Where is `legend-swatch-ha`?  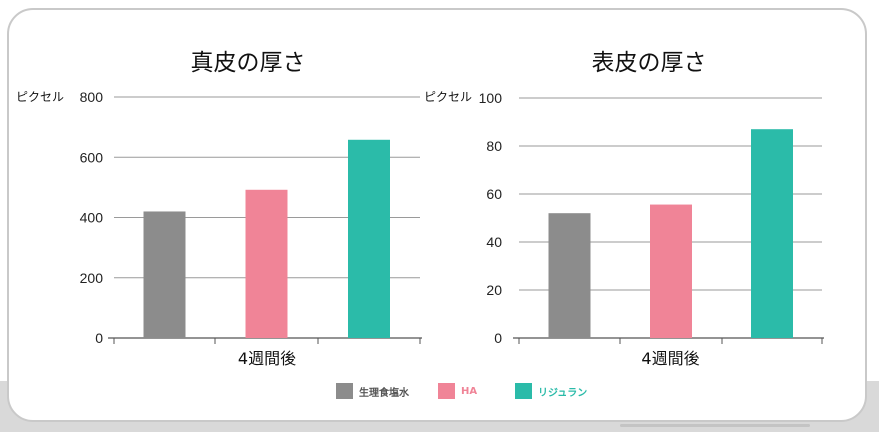 legend-swatch-ha is located at coordinates (446, 391).